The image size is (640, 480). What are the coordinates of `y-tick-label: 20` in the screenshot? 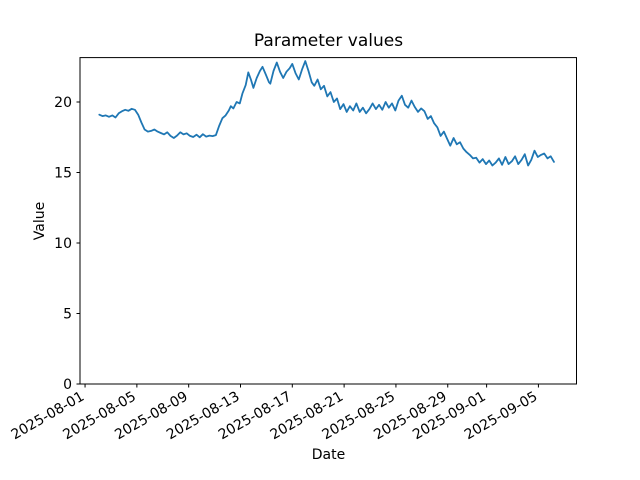 It's located at (63, 103).